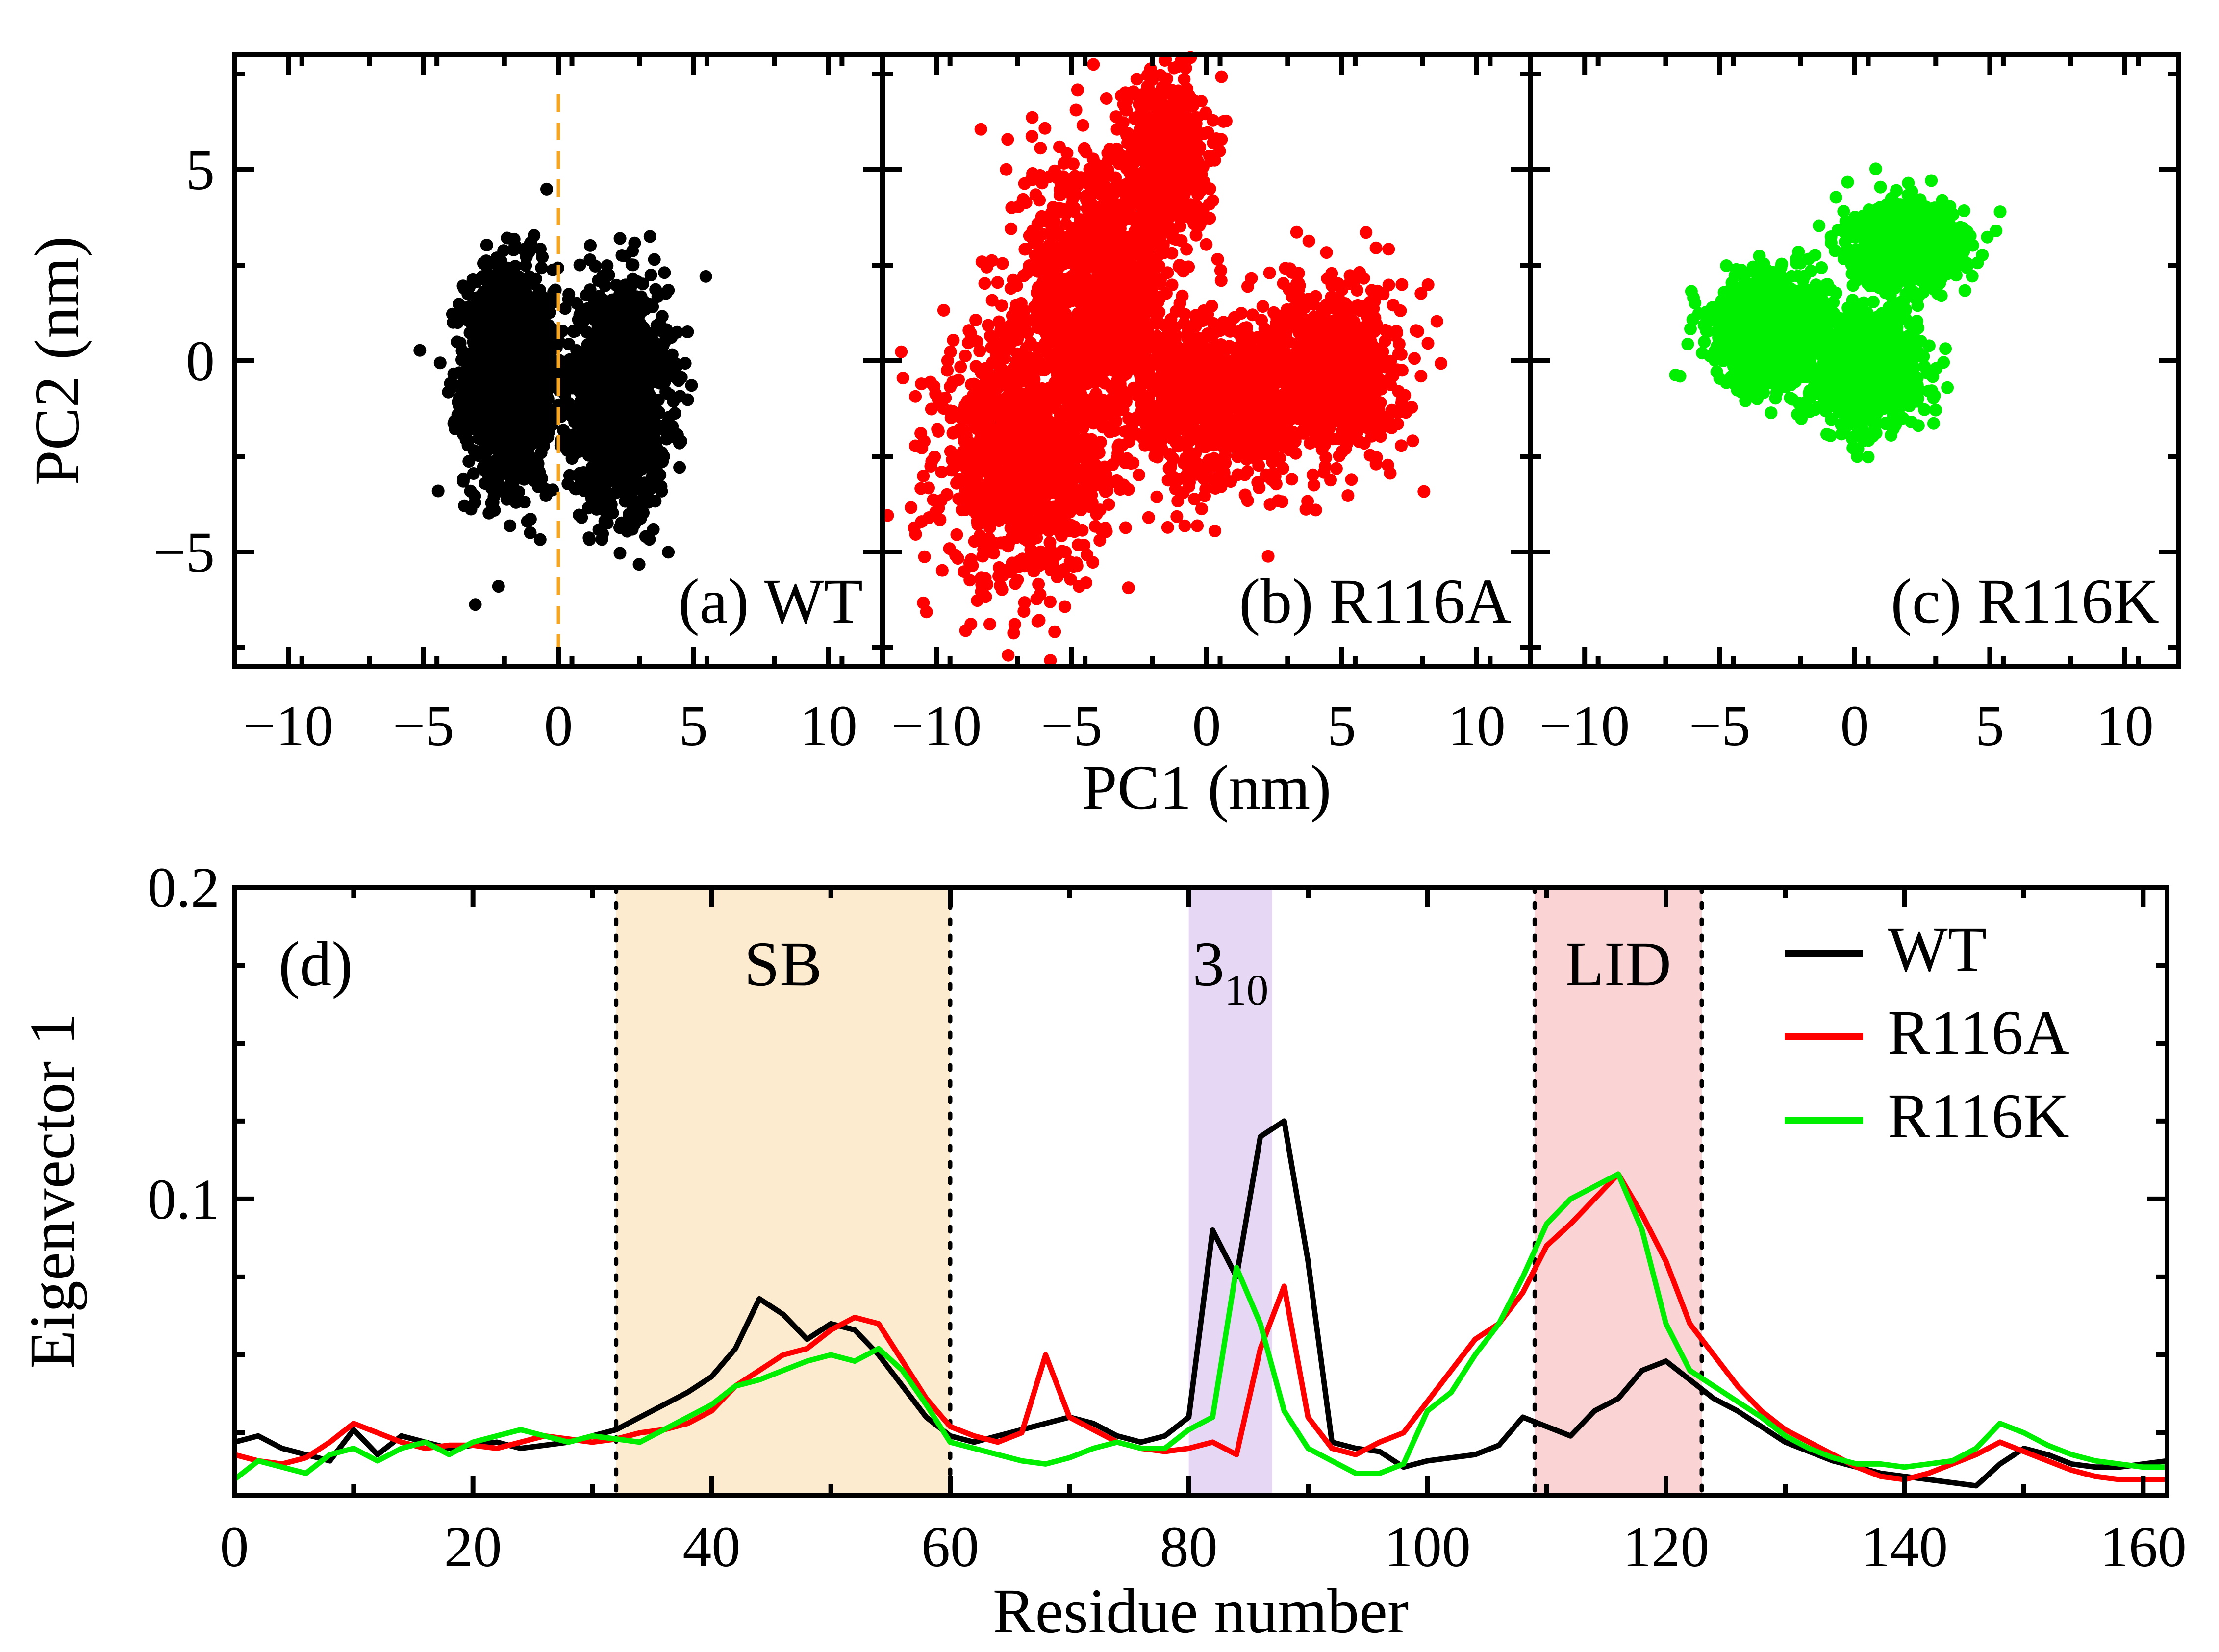 Image resolution: width=2219 pixels, height=1652 pixels. I want to click on x-tick-label: −10, so click(288, 726).